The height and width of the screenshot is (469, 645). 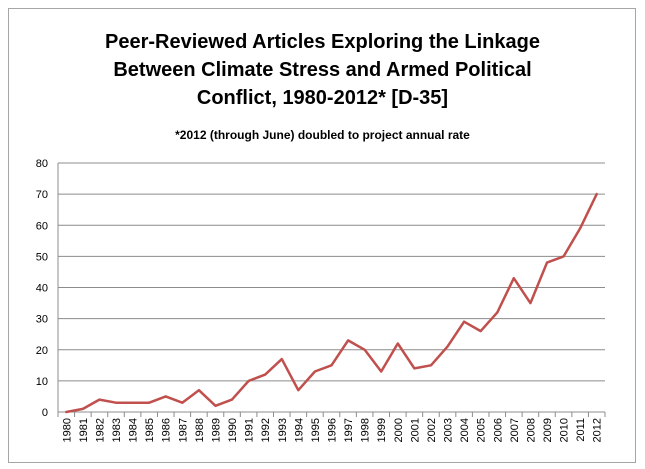 What do you see at coordinates (216, 430) in the screenshot?
I see `x-tick-label-1989: 1989` at bounding box center [216, 430].